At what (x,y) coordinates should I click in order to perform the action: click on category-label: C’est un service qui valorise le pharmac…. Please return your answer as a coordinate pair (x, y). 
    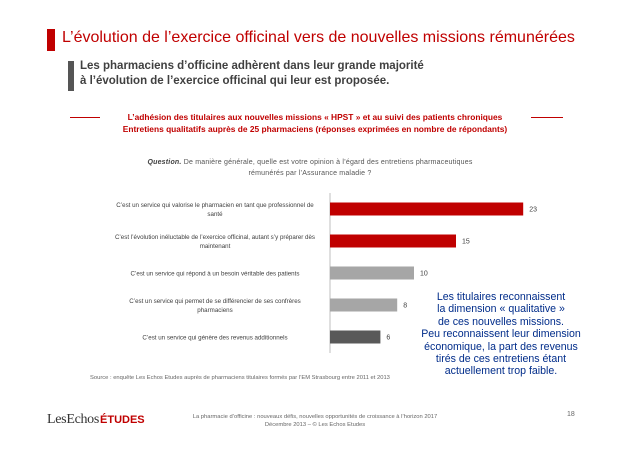
    Looking at the image, I should click on (215, 205).